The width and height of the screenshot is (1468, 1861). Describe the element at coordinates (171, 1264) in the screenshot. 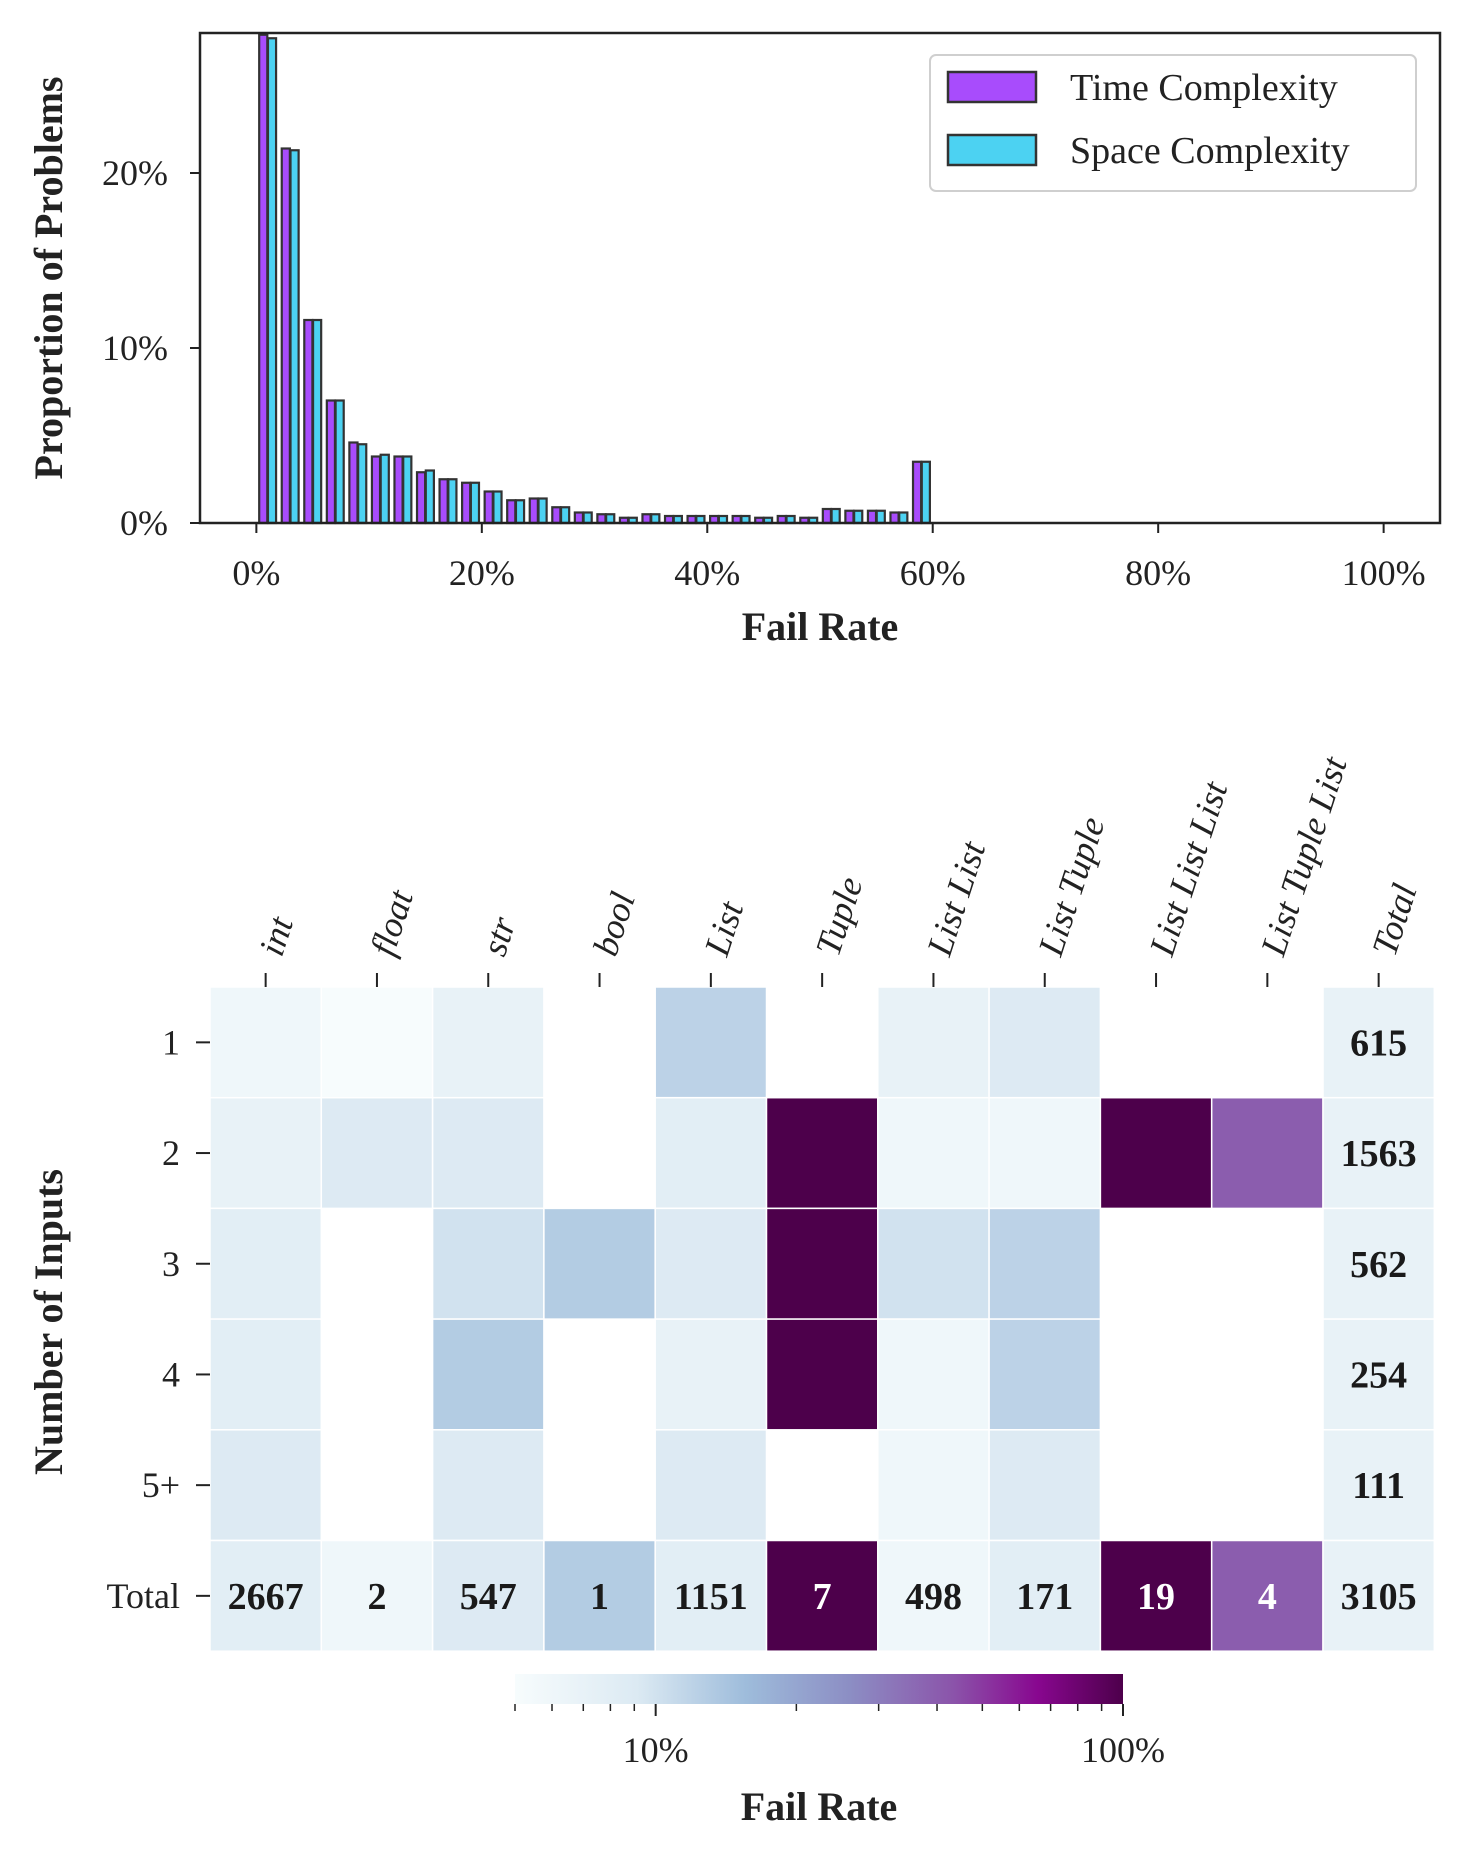

I see `row-label: 3` at that location.